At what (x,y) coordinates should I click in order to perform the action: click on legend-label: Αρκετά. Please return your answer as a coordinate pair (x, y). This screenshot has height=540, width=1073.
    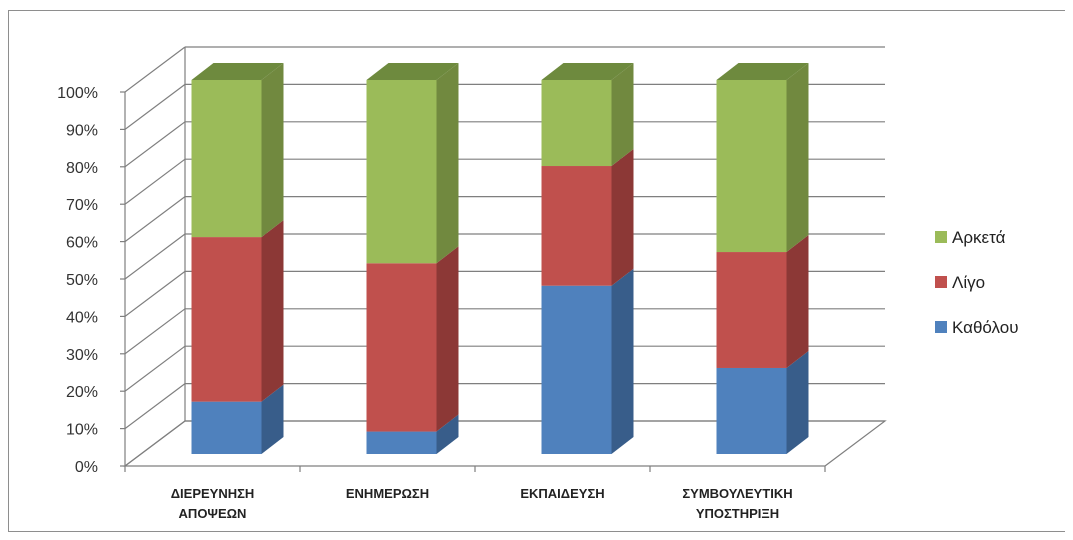
    Looking at the image, I should click on (979, 237).